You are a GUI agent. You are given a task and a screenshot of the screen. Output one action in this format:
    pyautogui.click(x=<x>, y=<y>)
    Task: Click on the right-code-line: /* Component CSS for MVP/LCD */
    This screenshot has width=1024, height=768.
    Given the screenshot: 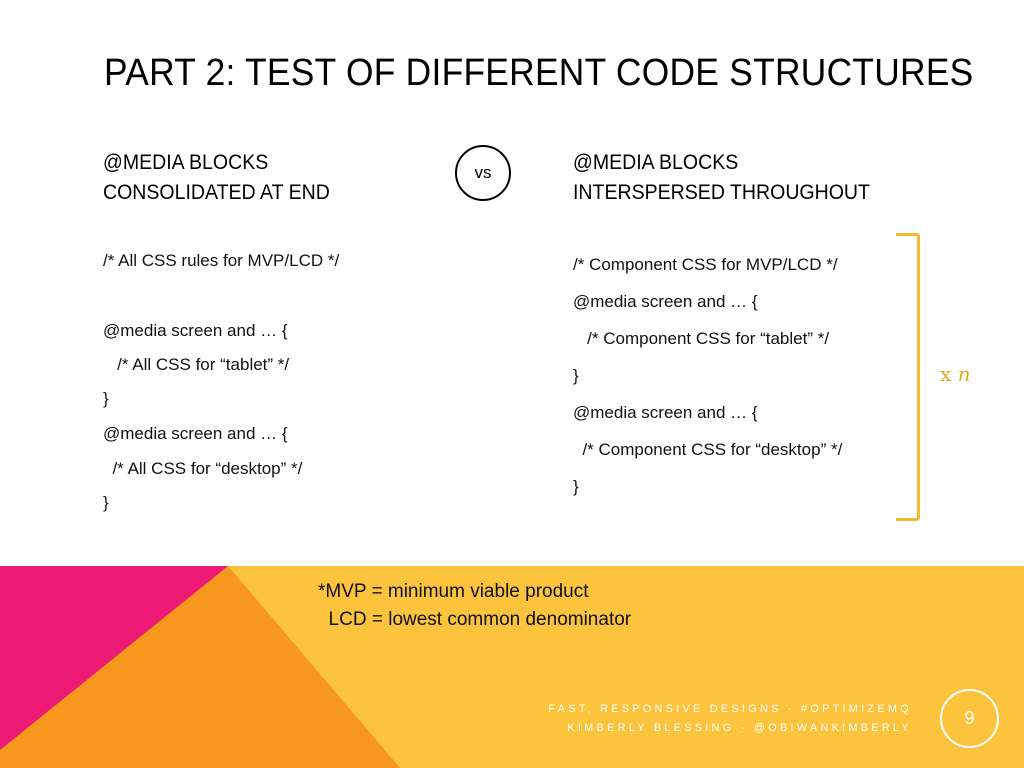 What is the action you would take?
    pyautogui.click(x=705, y=264)
    